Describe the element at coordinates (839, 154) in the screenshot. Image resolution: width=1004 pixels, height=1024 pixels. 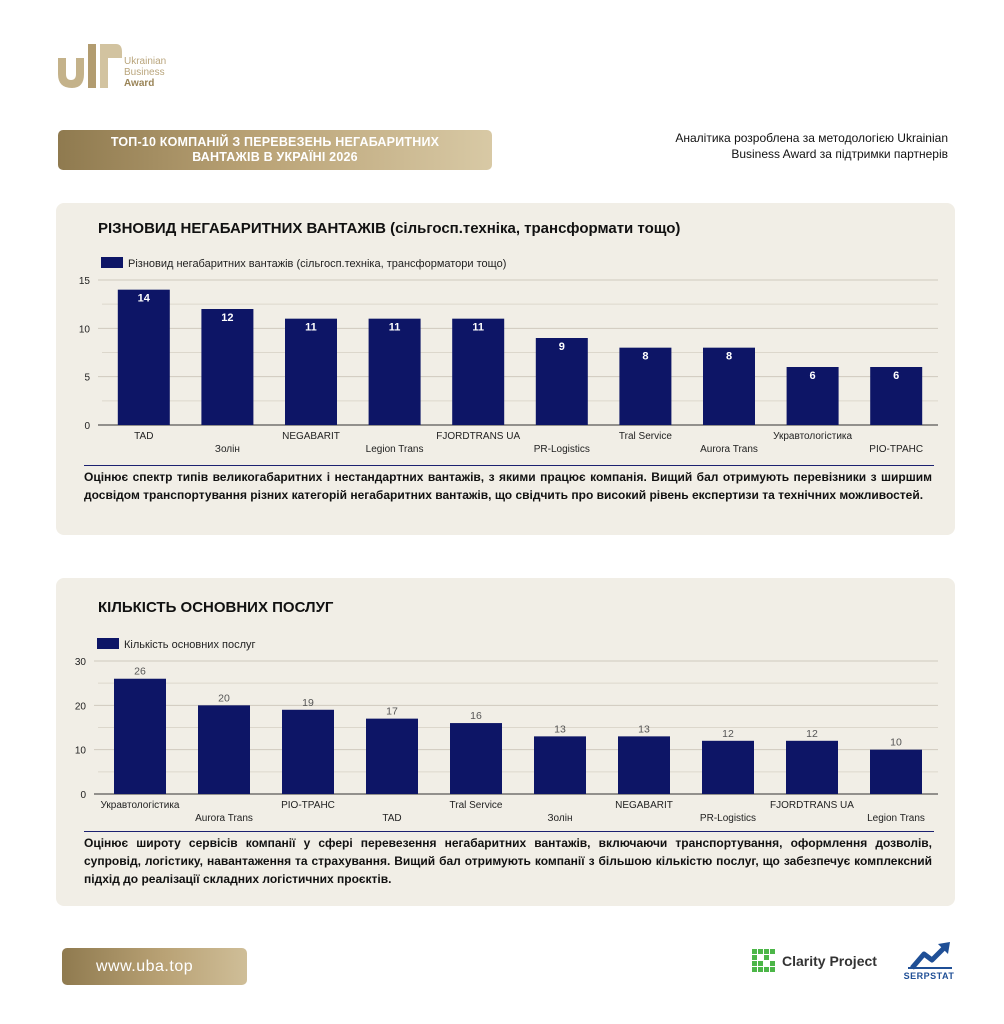
I see `credit-line-2: Business Award за підтримки партнерів` at that location.